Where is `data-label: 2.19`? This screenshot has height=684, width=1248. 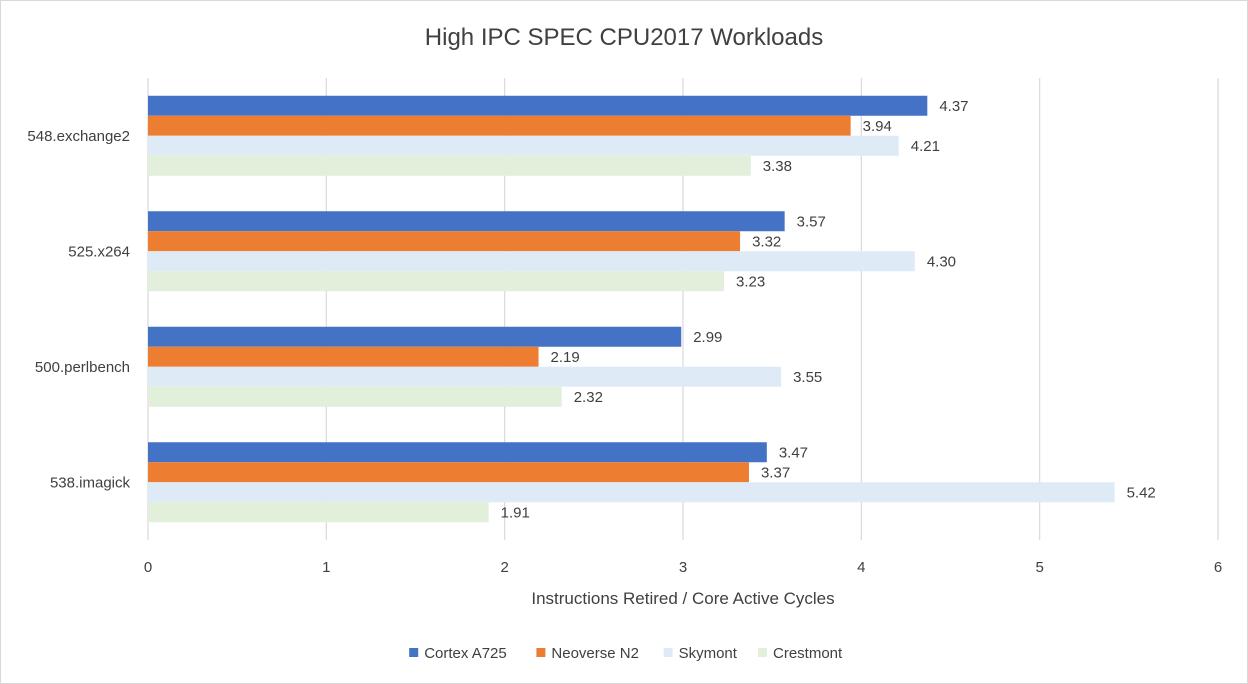
data-label: 2.19 is located at coordinates (565, 357).